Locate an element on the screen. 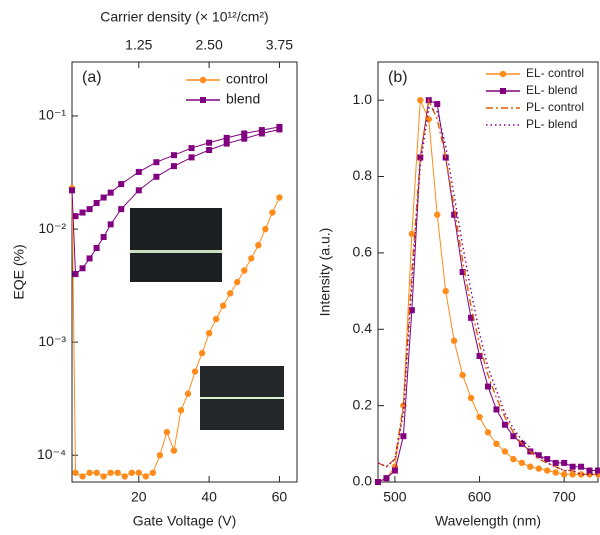 The width and height of the screenshot is (600, 535). x-tick-label: 60 is located at coordinates (280, 497).